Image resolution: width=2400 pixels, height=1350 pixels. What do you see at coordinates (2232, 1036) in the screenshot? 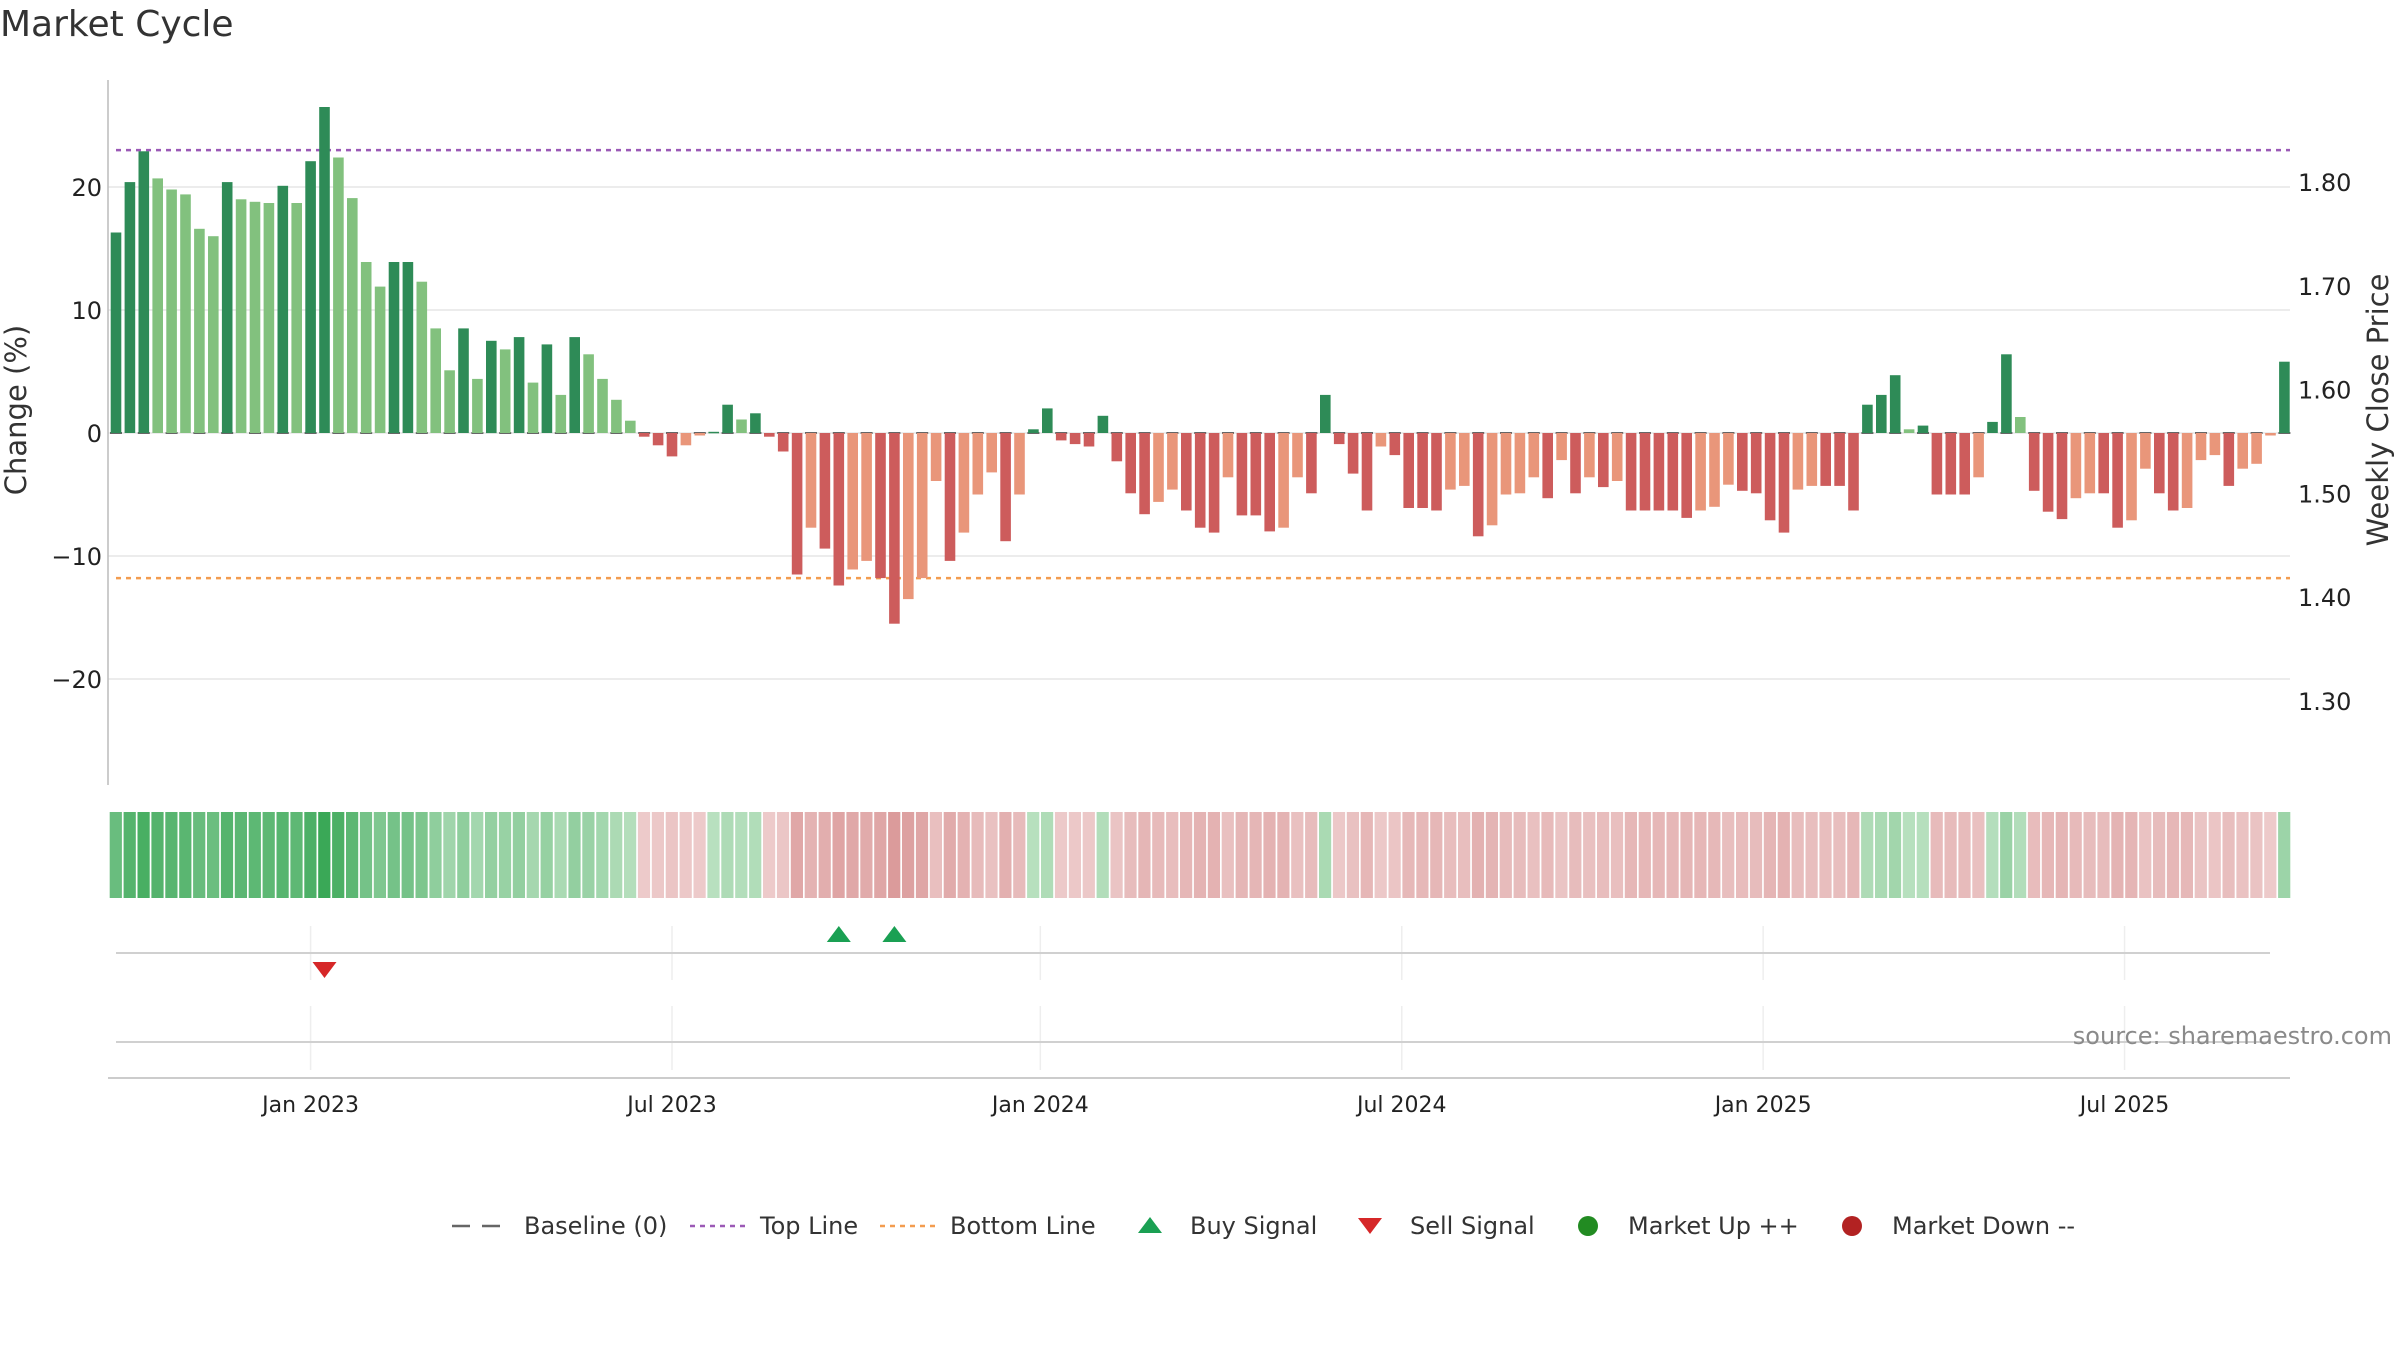
I see `source-text: source: sharemaestro.com` at bounding box center [2232, 1036].